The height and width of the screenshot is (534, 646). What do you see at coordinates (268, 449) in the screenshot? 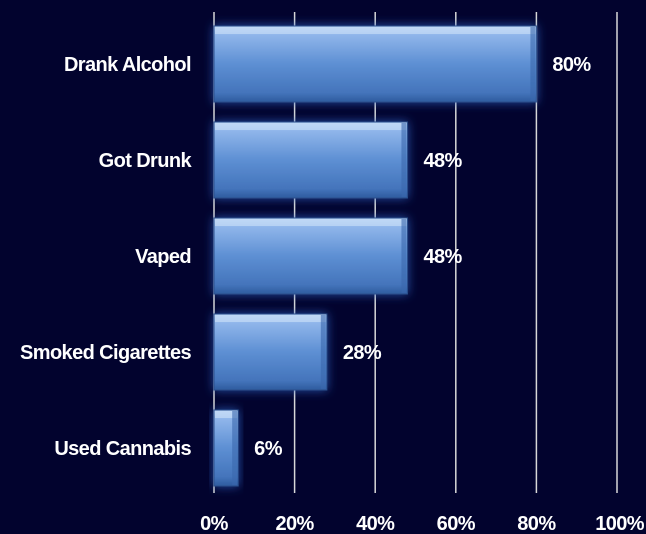
I see `data-label: 6%` at bounding box center [268, 449].